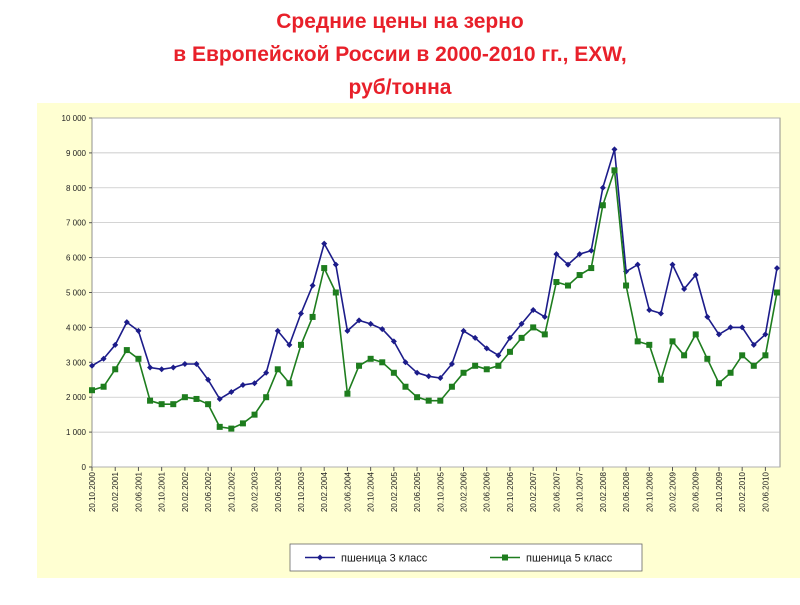  I want to click on y-tick-label: 1 000, so click(76, 432).